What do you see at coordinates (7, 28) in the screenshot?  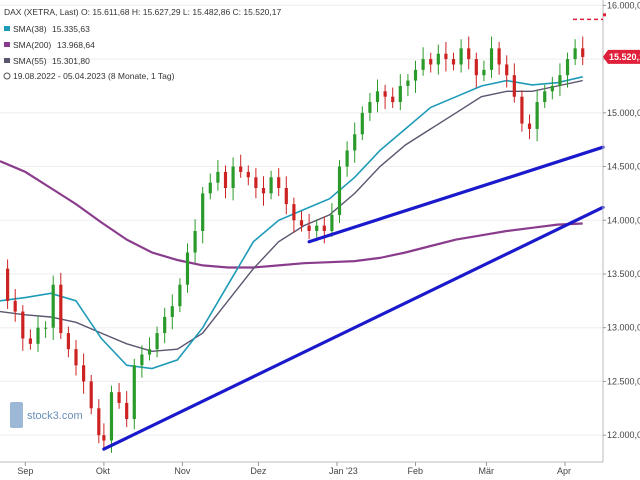 I see `sma38-swatch` at bounding box center [7, 28].